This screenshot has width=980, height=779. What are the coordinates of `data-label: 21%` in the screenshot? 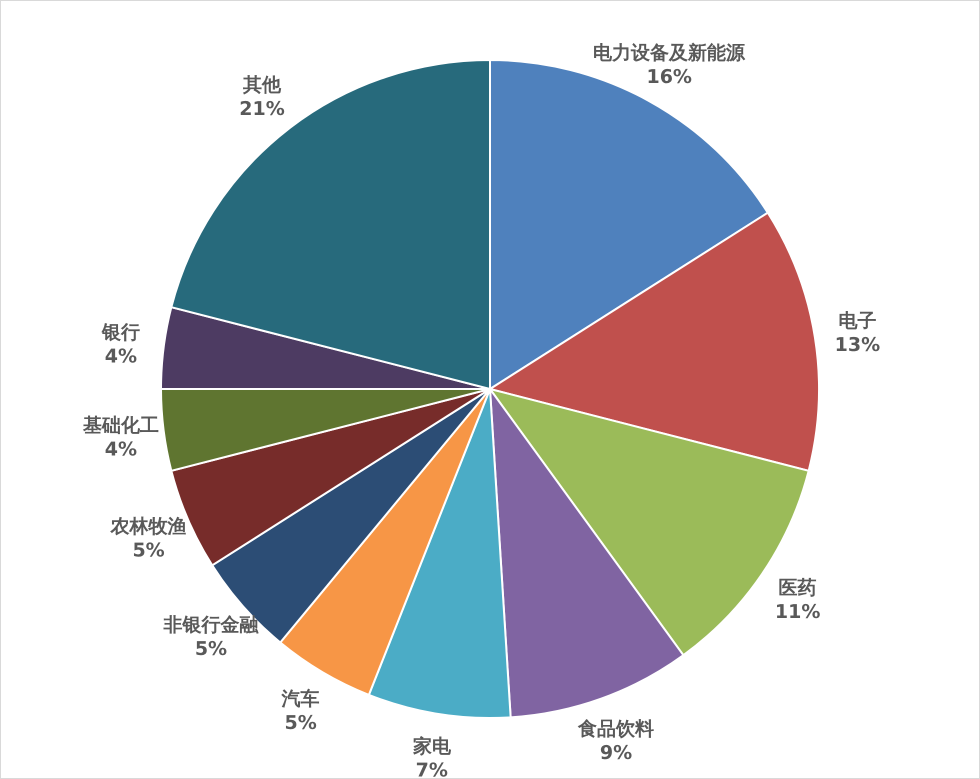 It's located at (262, 109).